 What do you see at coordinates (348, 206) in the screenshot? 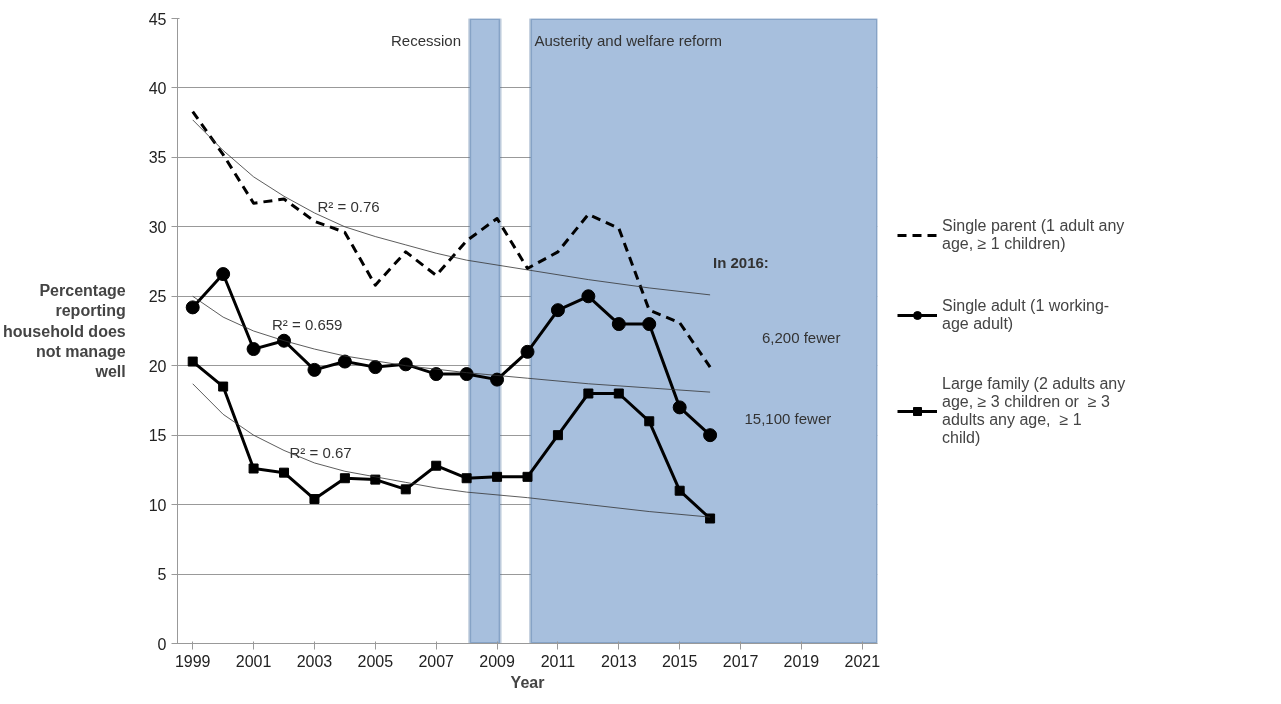
I see `annotation: R² = 0.76` at bounding box center [348, 206].